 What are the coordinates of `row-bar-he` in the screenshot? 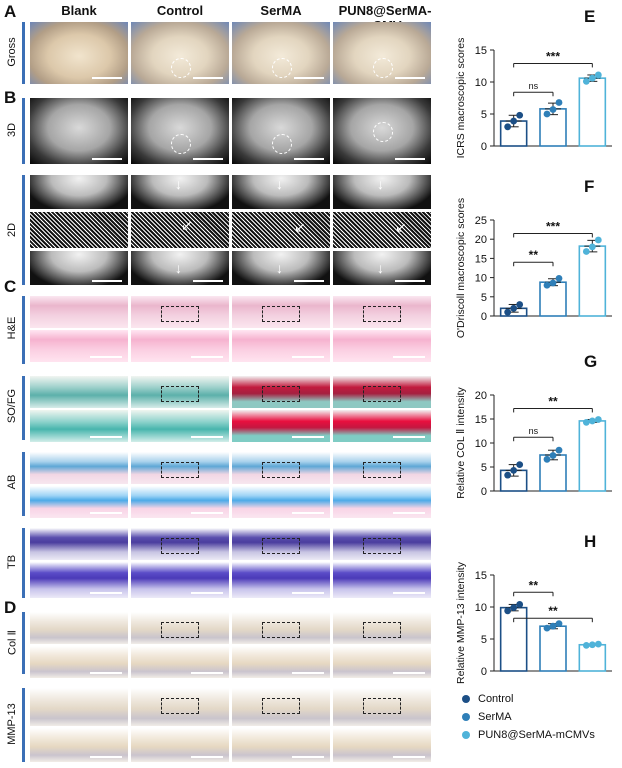 It's located at (23, 330).